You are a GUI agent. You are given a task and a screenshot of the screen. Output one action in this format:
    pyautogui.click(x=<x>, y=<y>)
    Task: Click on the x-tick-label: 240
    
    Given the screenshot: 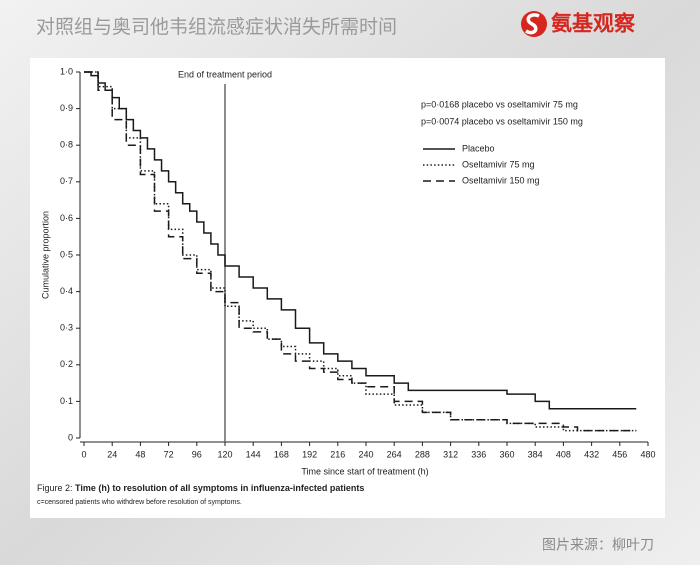 What is the action you would take?
    pyautogui.click(x=365, y=454)
    